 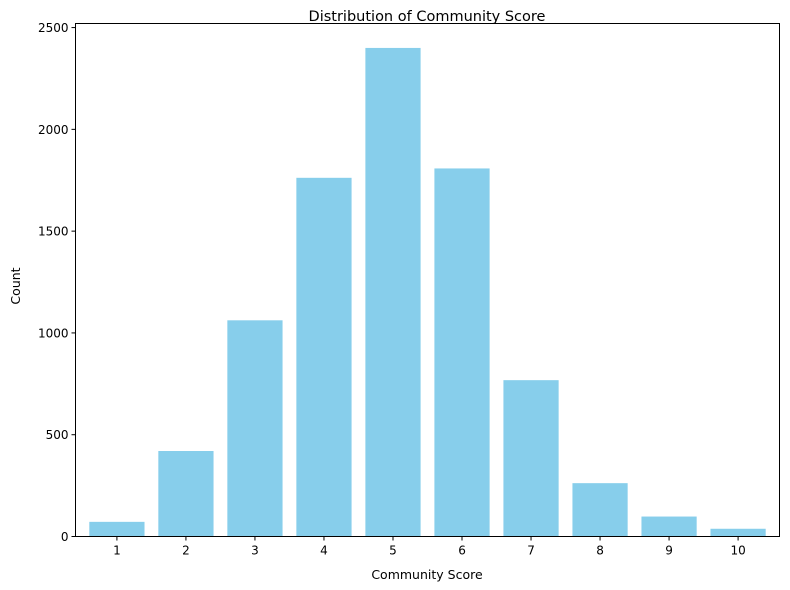 What do you see at coordinates (53, 28) in the screenshot?
I see `y-tick-label: 2500` at bounding box center [53, 28].